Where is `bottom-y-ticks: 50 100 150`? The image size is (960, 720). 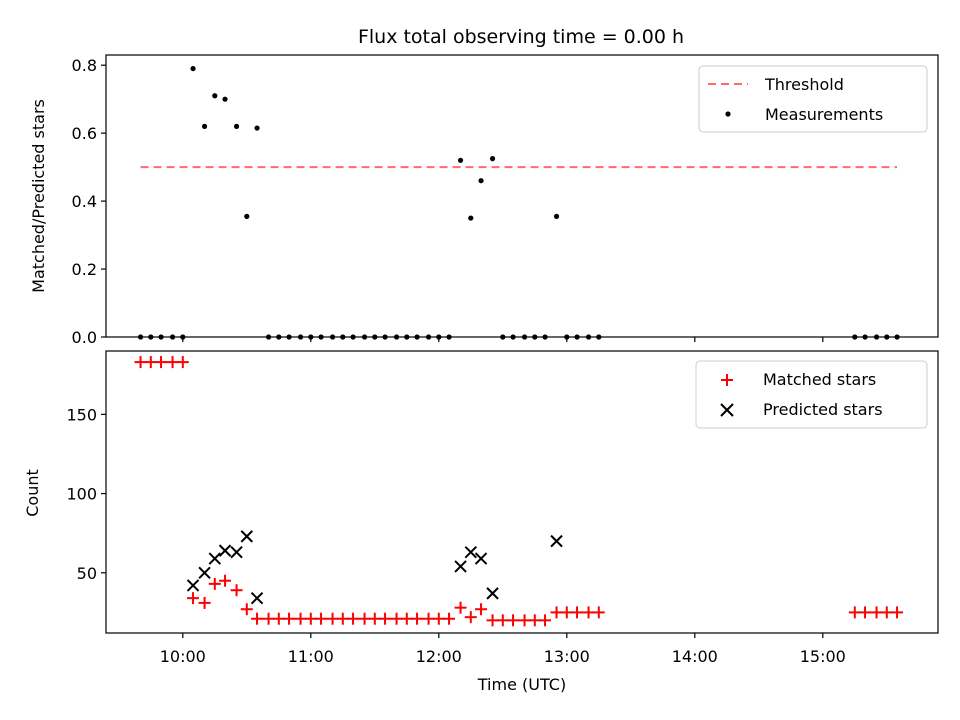
bottom-y-ticks: 50 100 150 is located at coordinates (86, 494).